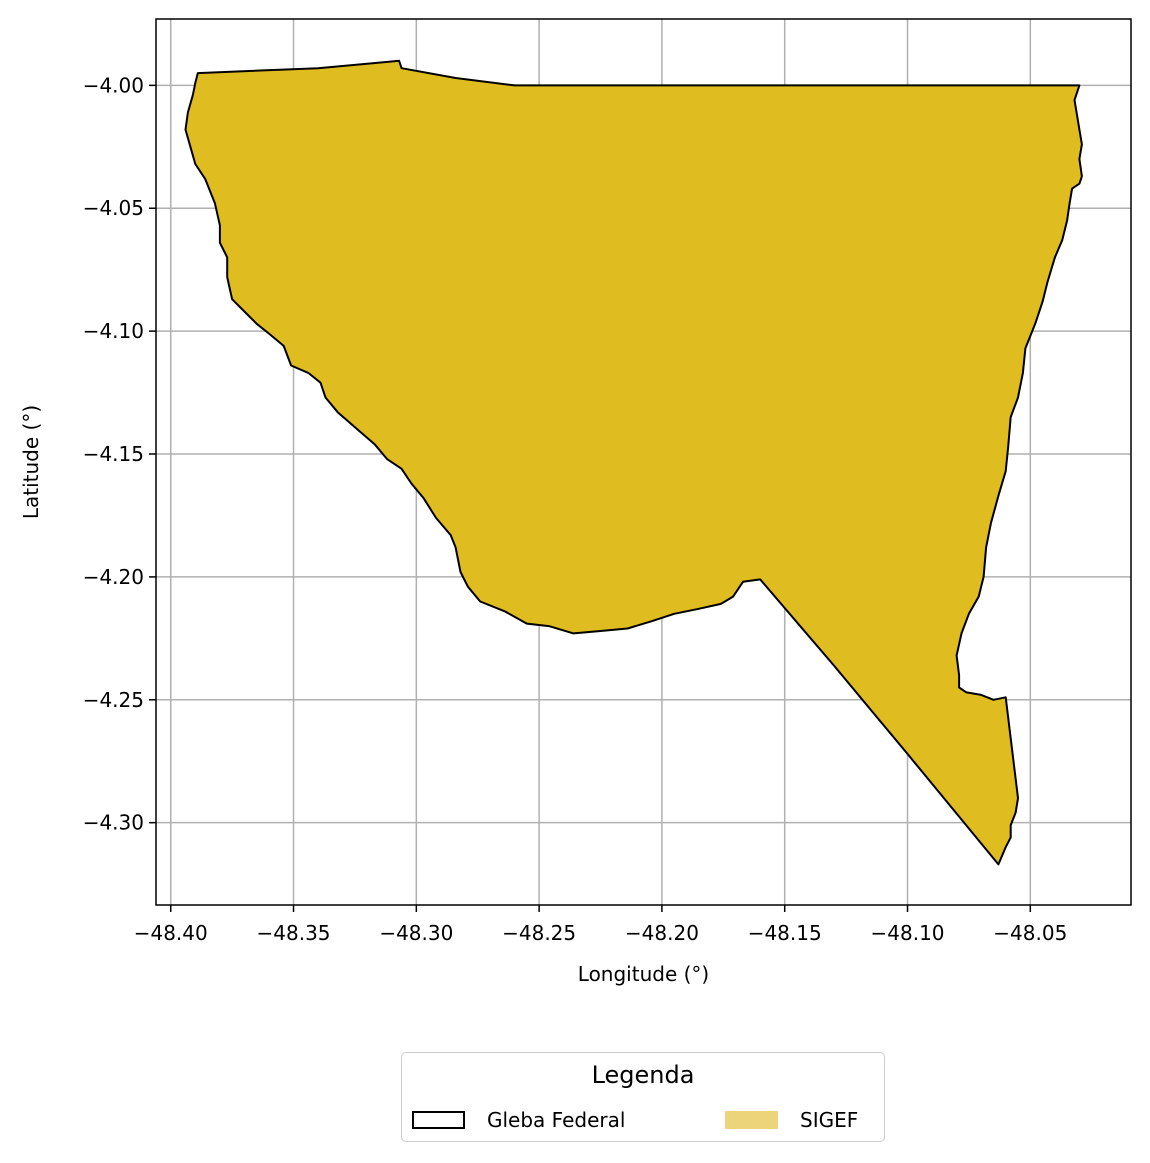 This screenshot has width=1150, height=1163. I want to click on legend-label-sigef: SIGEF, so click(829, 1120).